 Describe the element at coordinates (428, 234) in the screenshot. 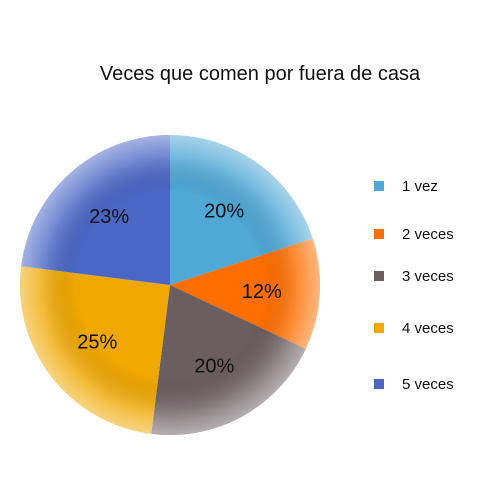

I see `legend-label: 2 veces` at that location.